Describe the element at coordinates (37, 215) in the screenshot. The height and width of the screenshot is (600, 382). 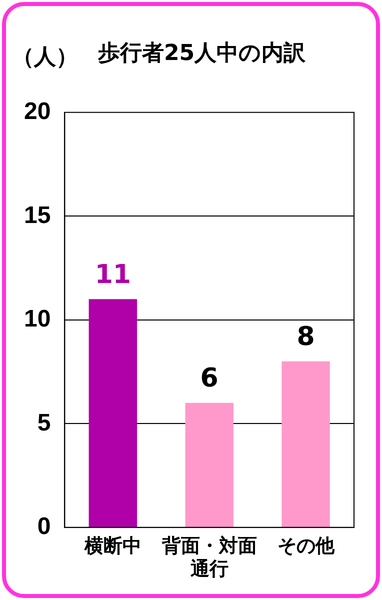
I see `y-tick-label: 15` at that location.